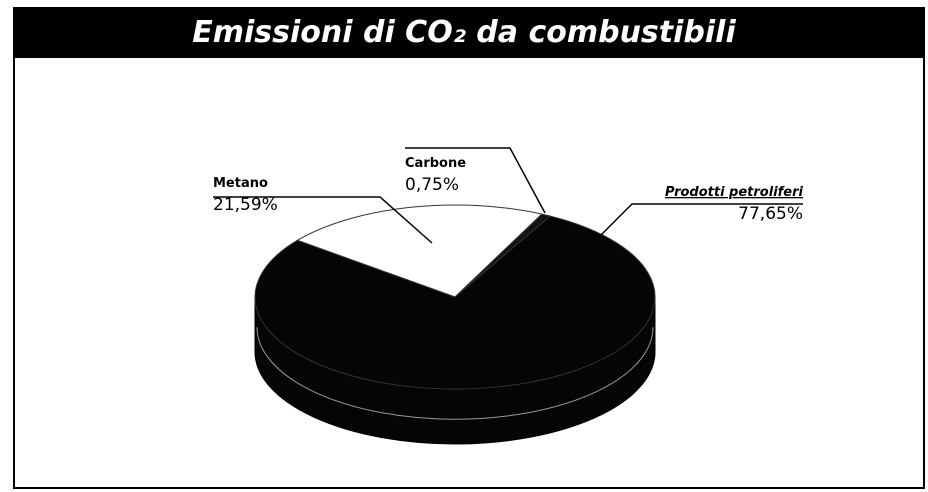 The width and height of the screenshot is (928, 492). What do you see at coordinates (432, 185) in the screenshot?
I see `value-label: 0,75%` at bounding box center [432, 185].